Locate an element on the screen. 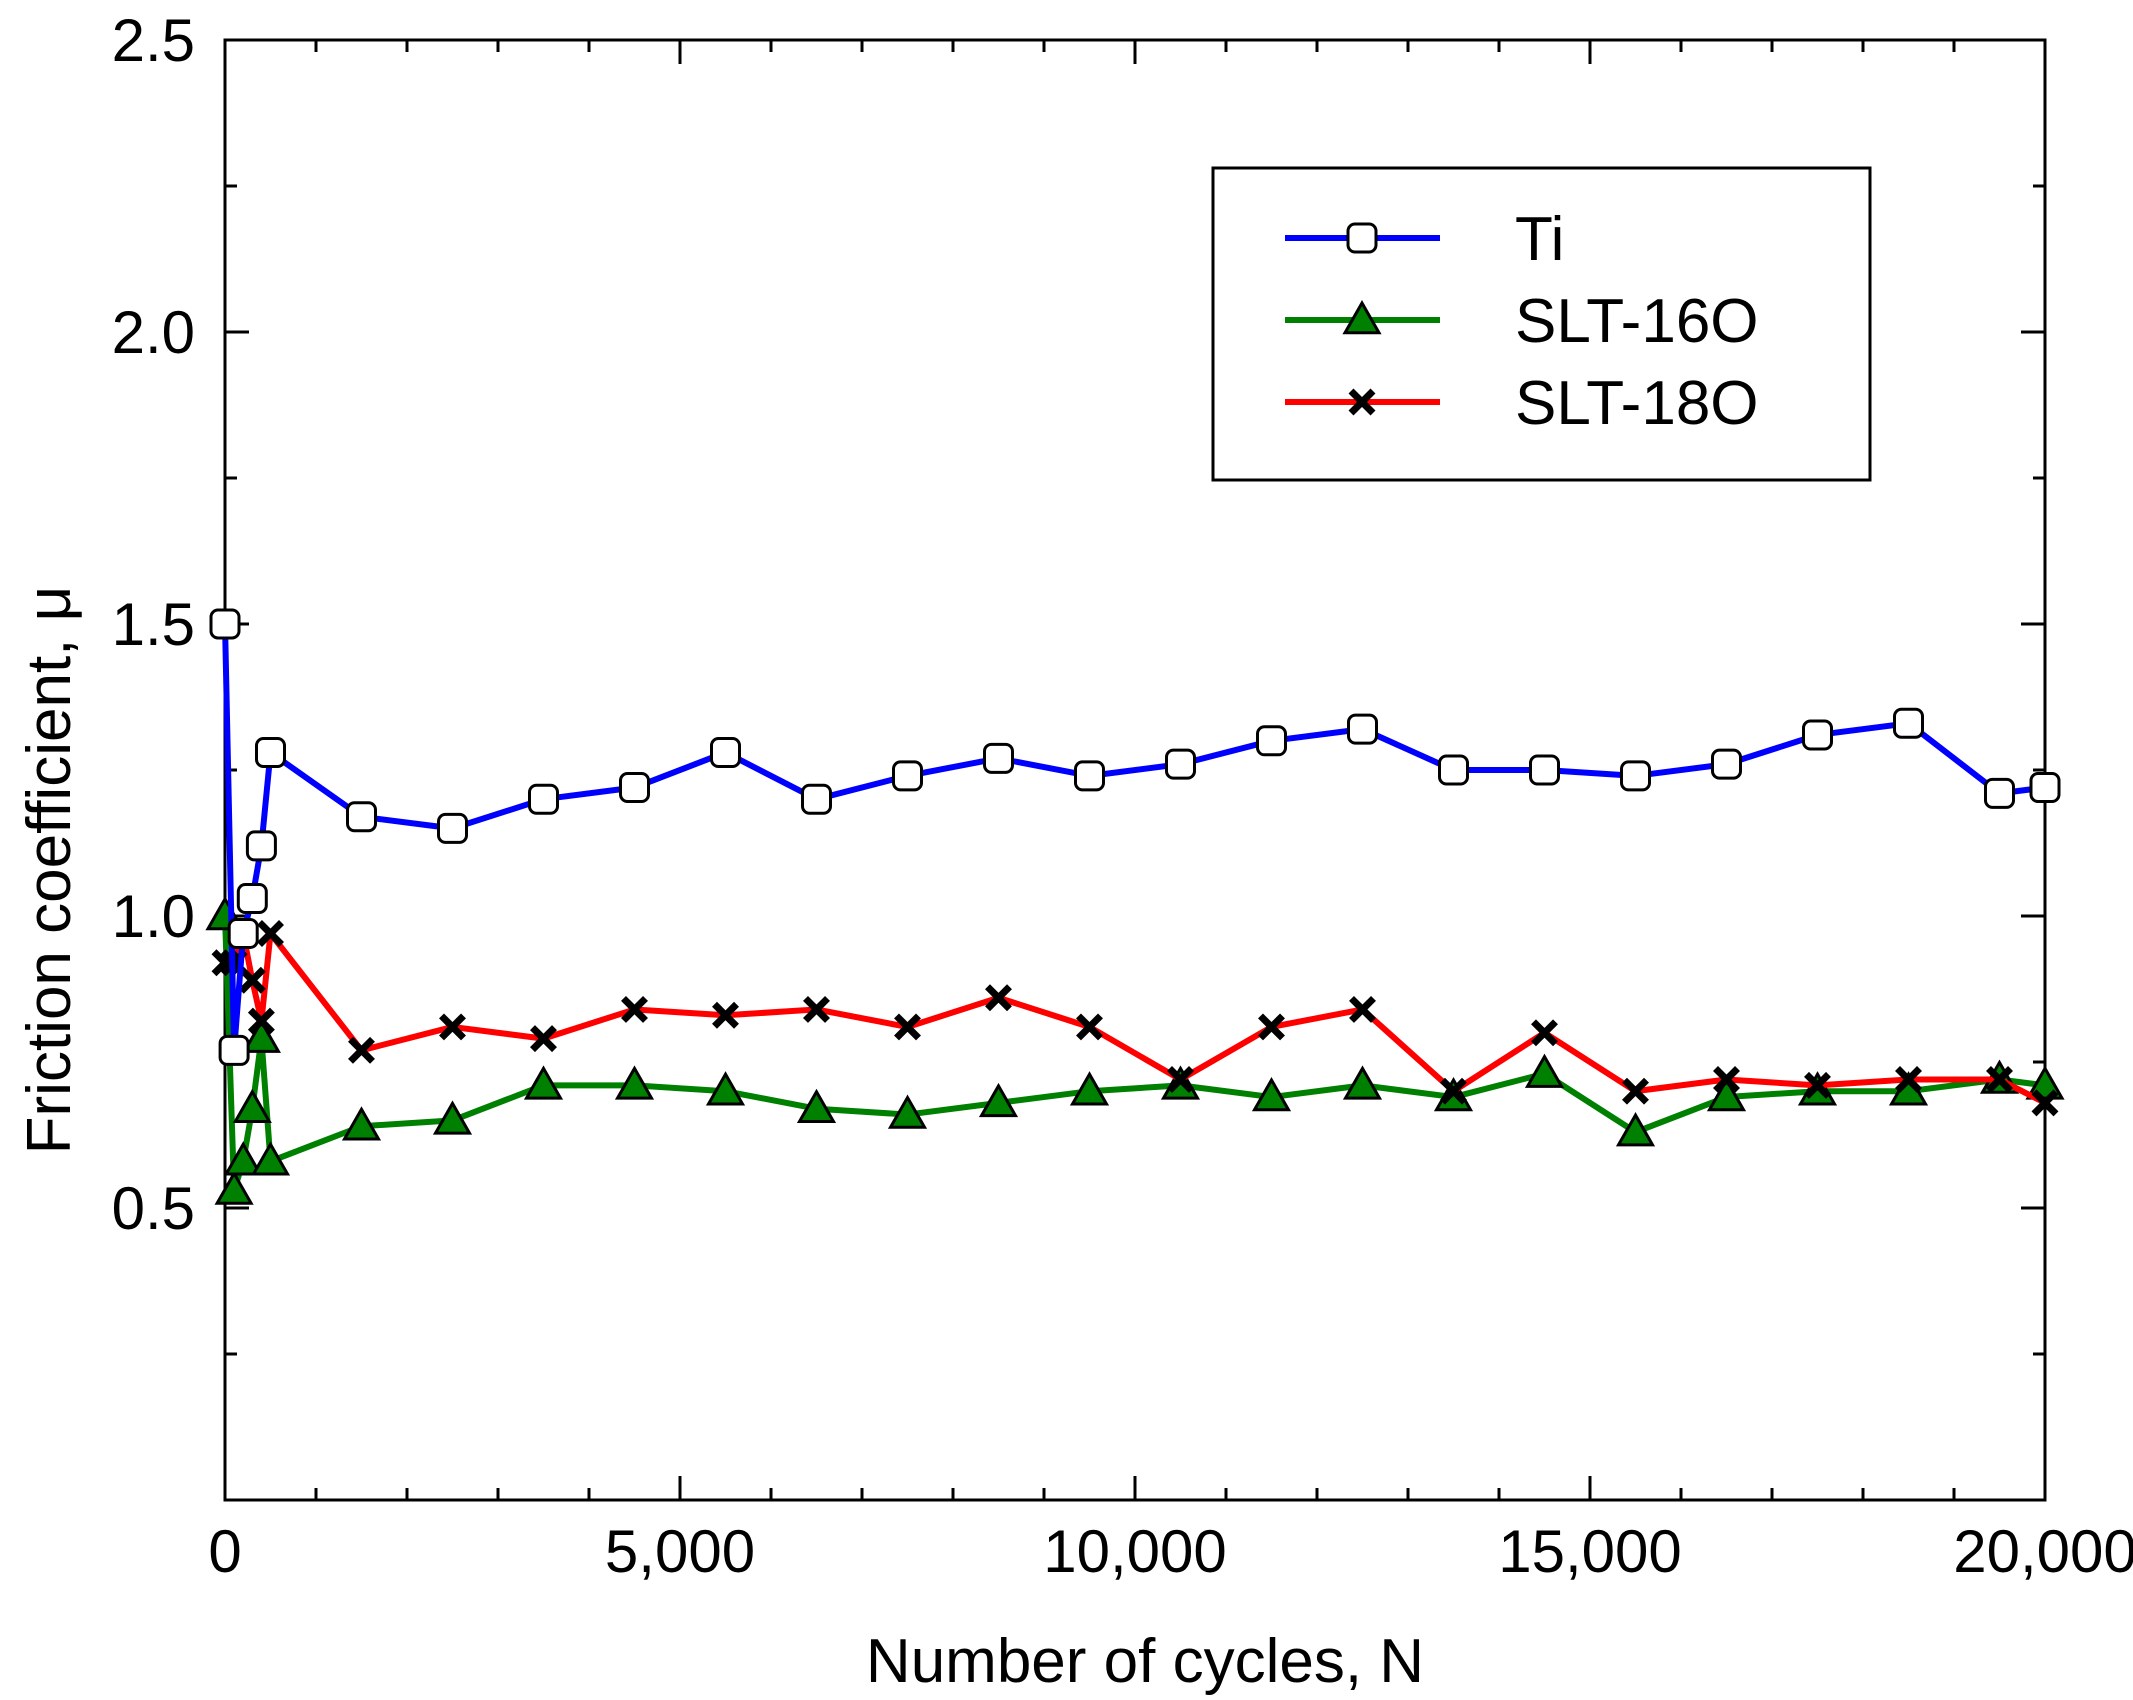 The height and width of the screenshot is (1700, 2133). legend-box is located at coordinates (1541, 324).